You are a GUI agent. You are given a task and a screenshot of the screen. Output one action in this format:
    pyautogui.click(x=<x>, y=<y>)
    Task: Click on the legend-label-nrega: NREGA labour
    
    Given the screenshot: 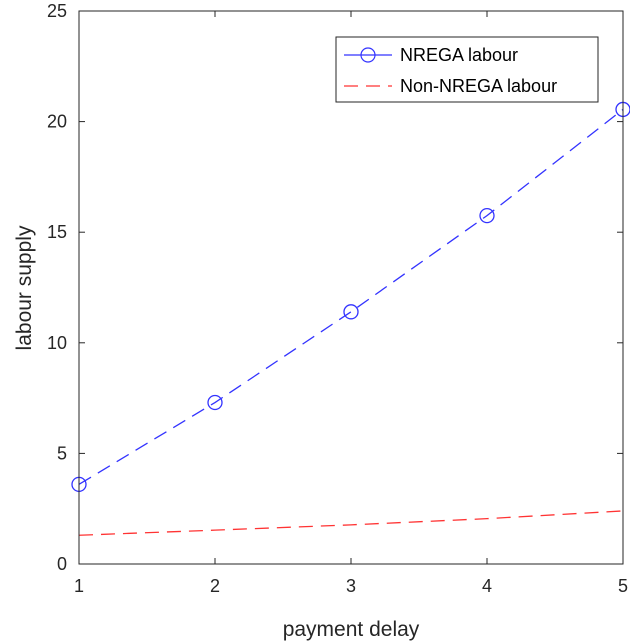 What is the action you would take?
    pyautogui.click(x=459, y=55)
    